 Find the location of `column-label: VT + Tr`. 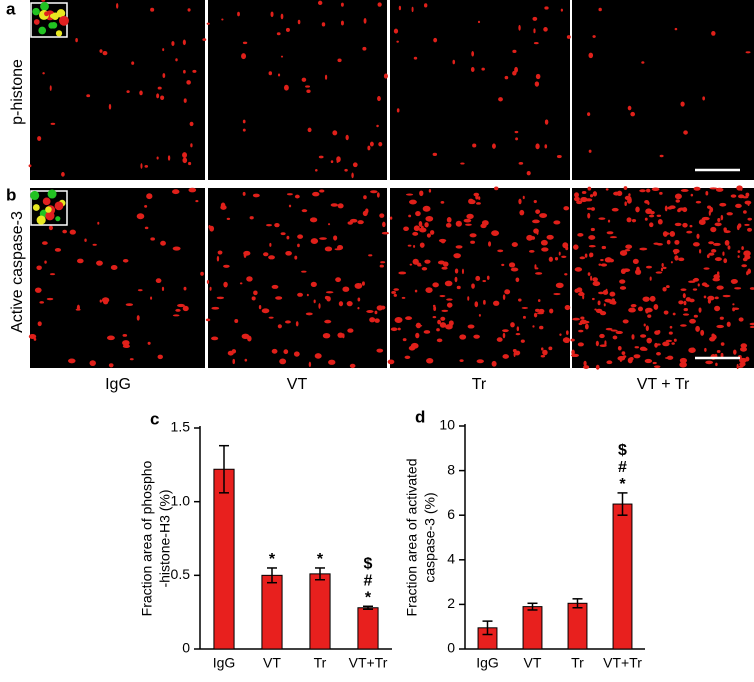

column-label: VT + Tr is located at coordinates (663, 384).